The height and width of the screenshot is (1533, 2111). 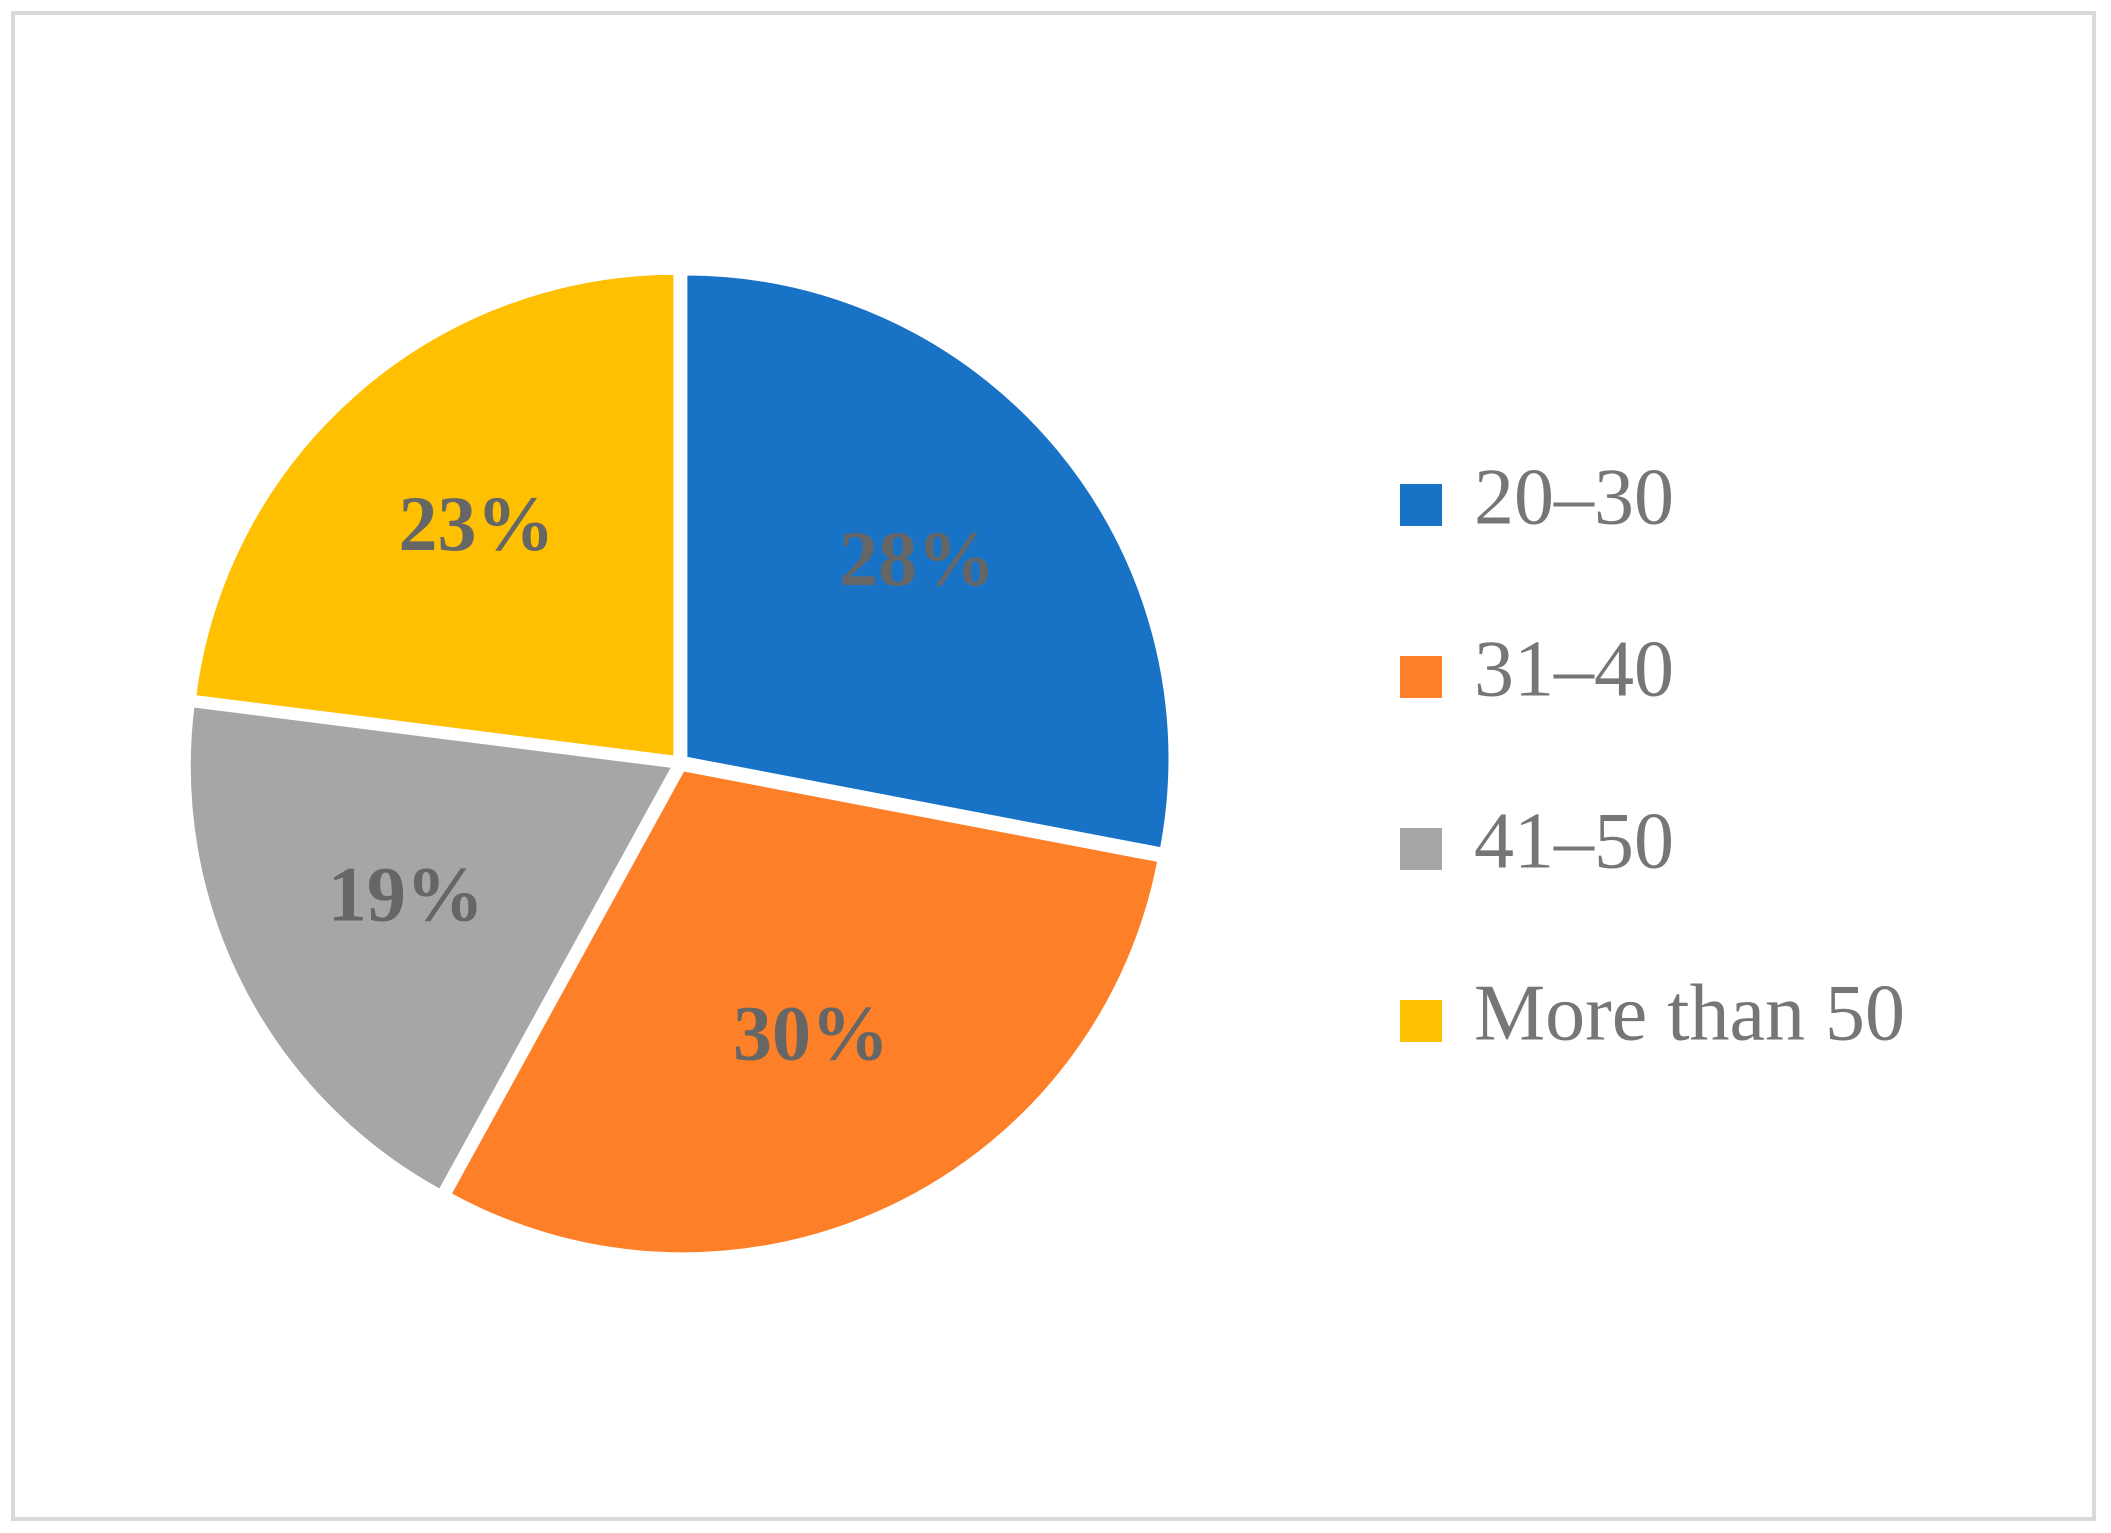 What do you see at coordinates (1689, 1013) in the screenshot?
I see `legend-label: More than 50` at bounding box center [1689, 1013].